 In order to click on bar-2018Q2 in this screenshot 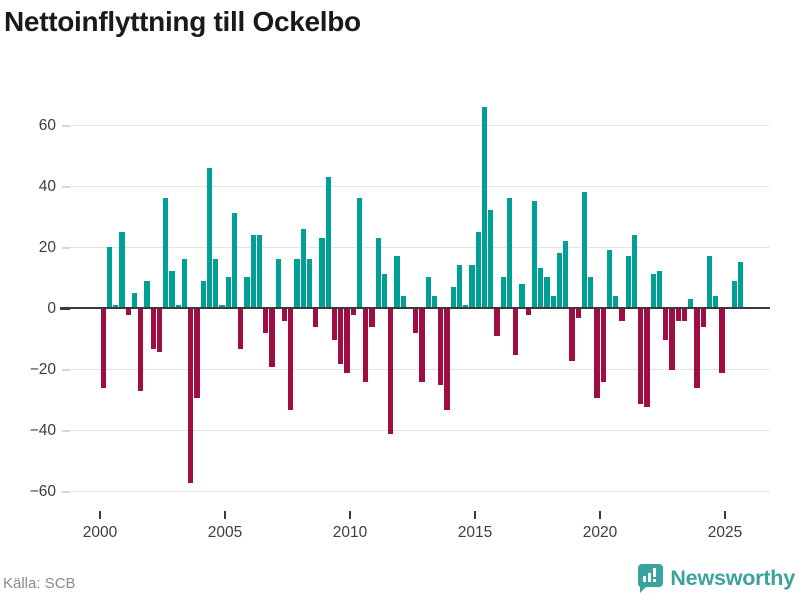, I will do `click(559, 280)`.